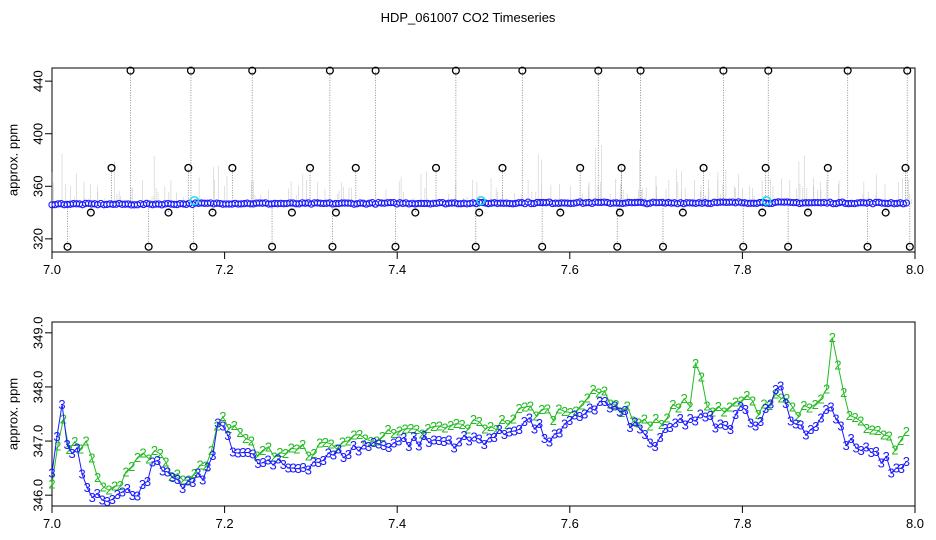 The image size is (936, 540). Describe the element at coordinates (12, 160) in the screenshot. I see `top-y-axis-label: approx. ppm` at that location.